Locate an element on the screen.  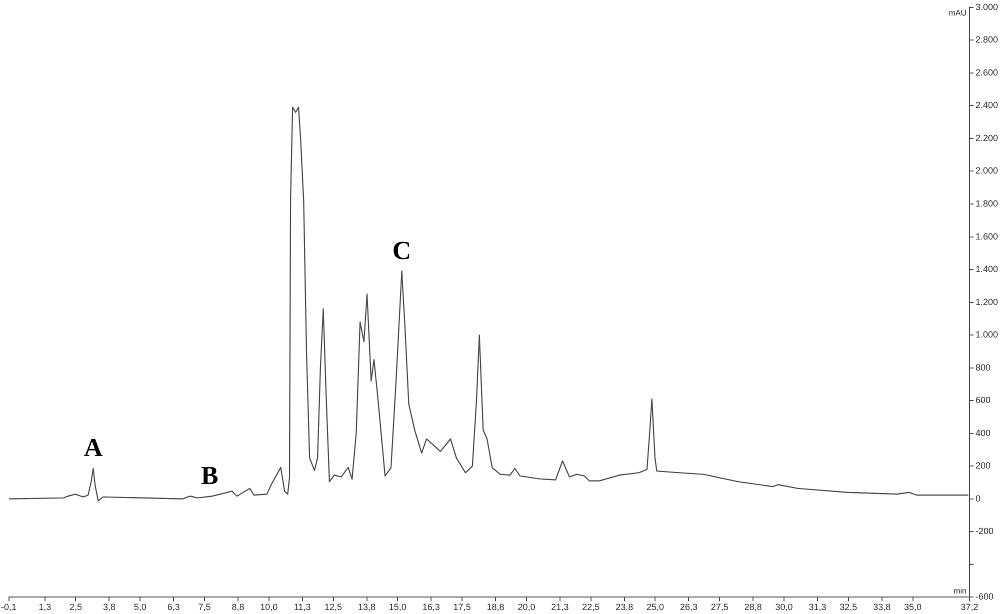
y-tick-label: 1.400 is located at coordinates (986, 269).